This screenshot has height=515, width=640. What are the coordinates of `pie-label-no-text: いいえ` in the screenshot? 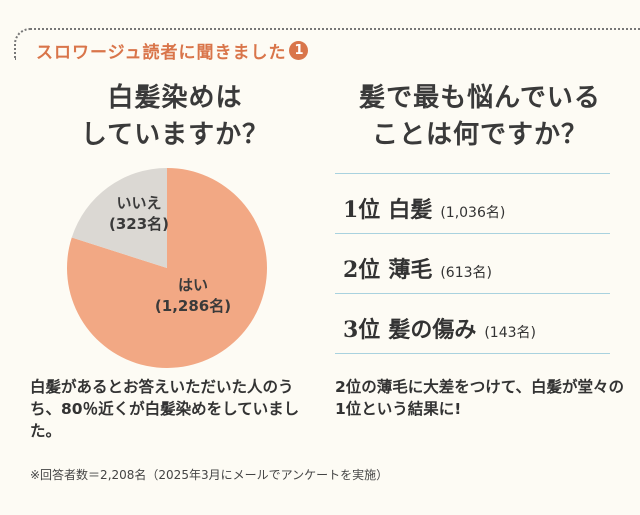 It's located at (139, 203).